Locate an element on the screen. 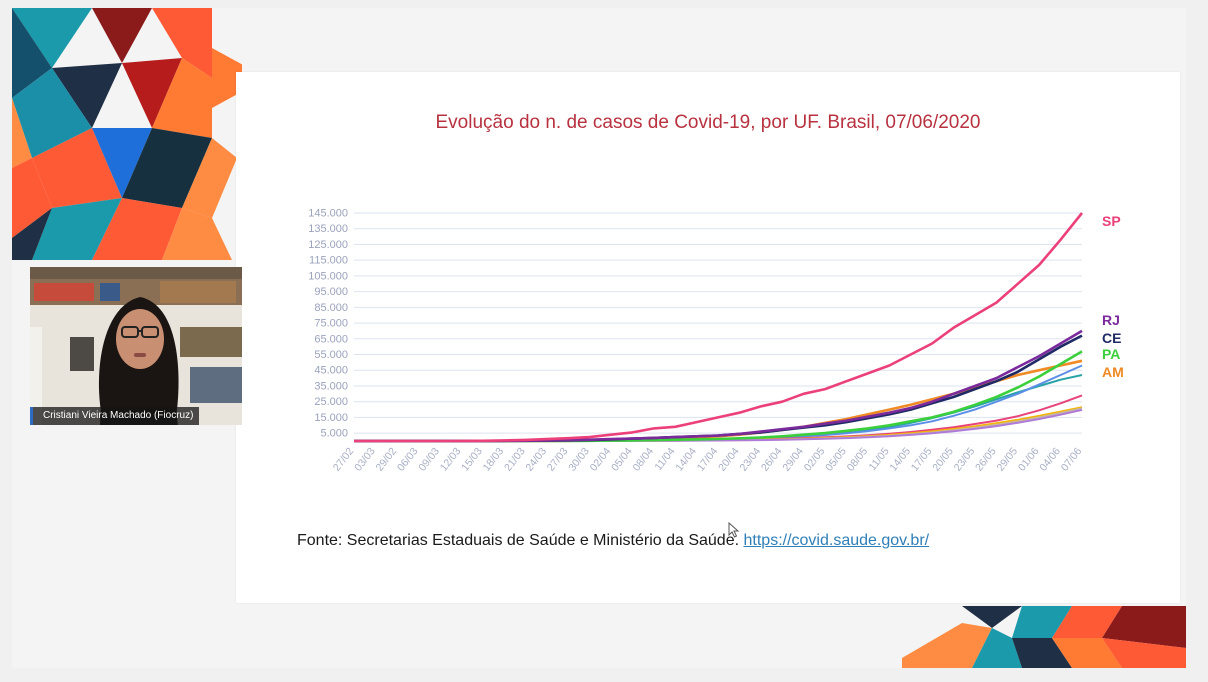 Image resolution: width=1208 pixels, height=682 pixels. y-tick-label: 35.000 is located at coordinates (331, 386).